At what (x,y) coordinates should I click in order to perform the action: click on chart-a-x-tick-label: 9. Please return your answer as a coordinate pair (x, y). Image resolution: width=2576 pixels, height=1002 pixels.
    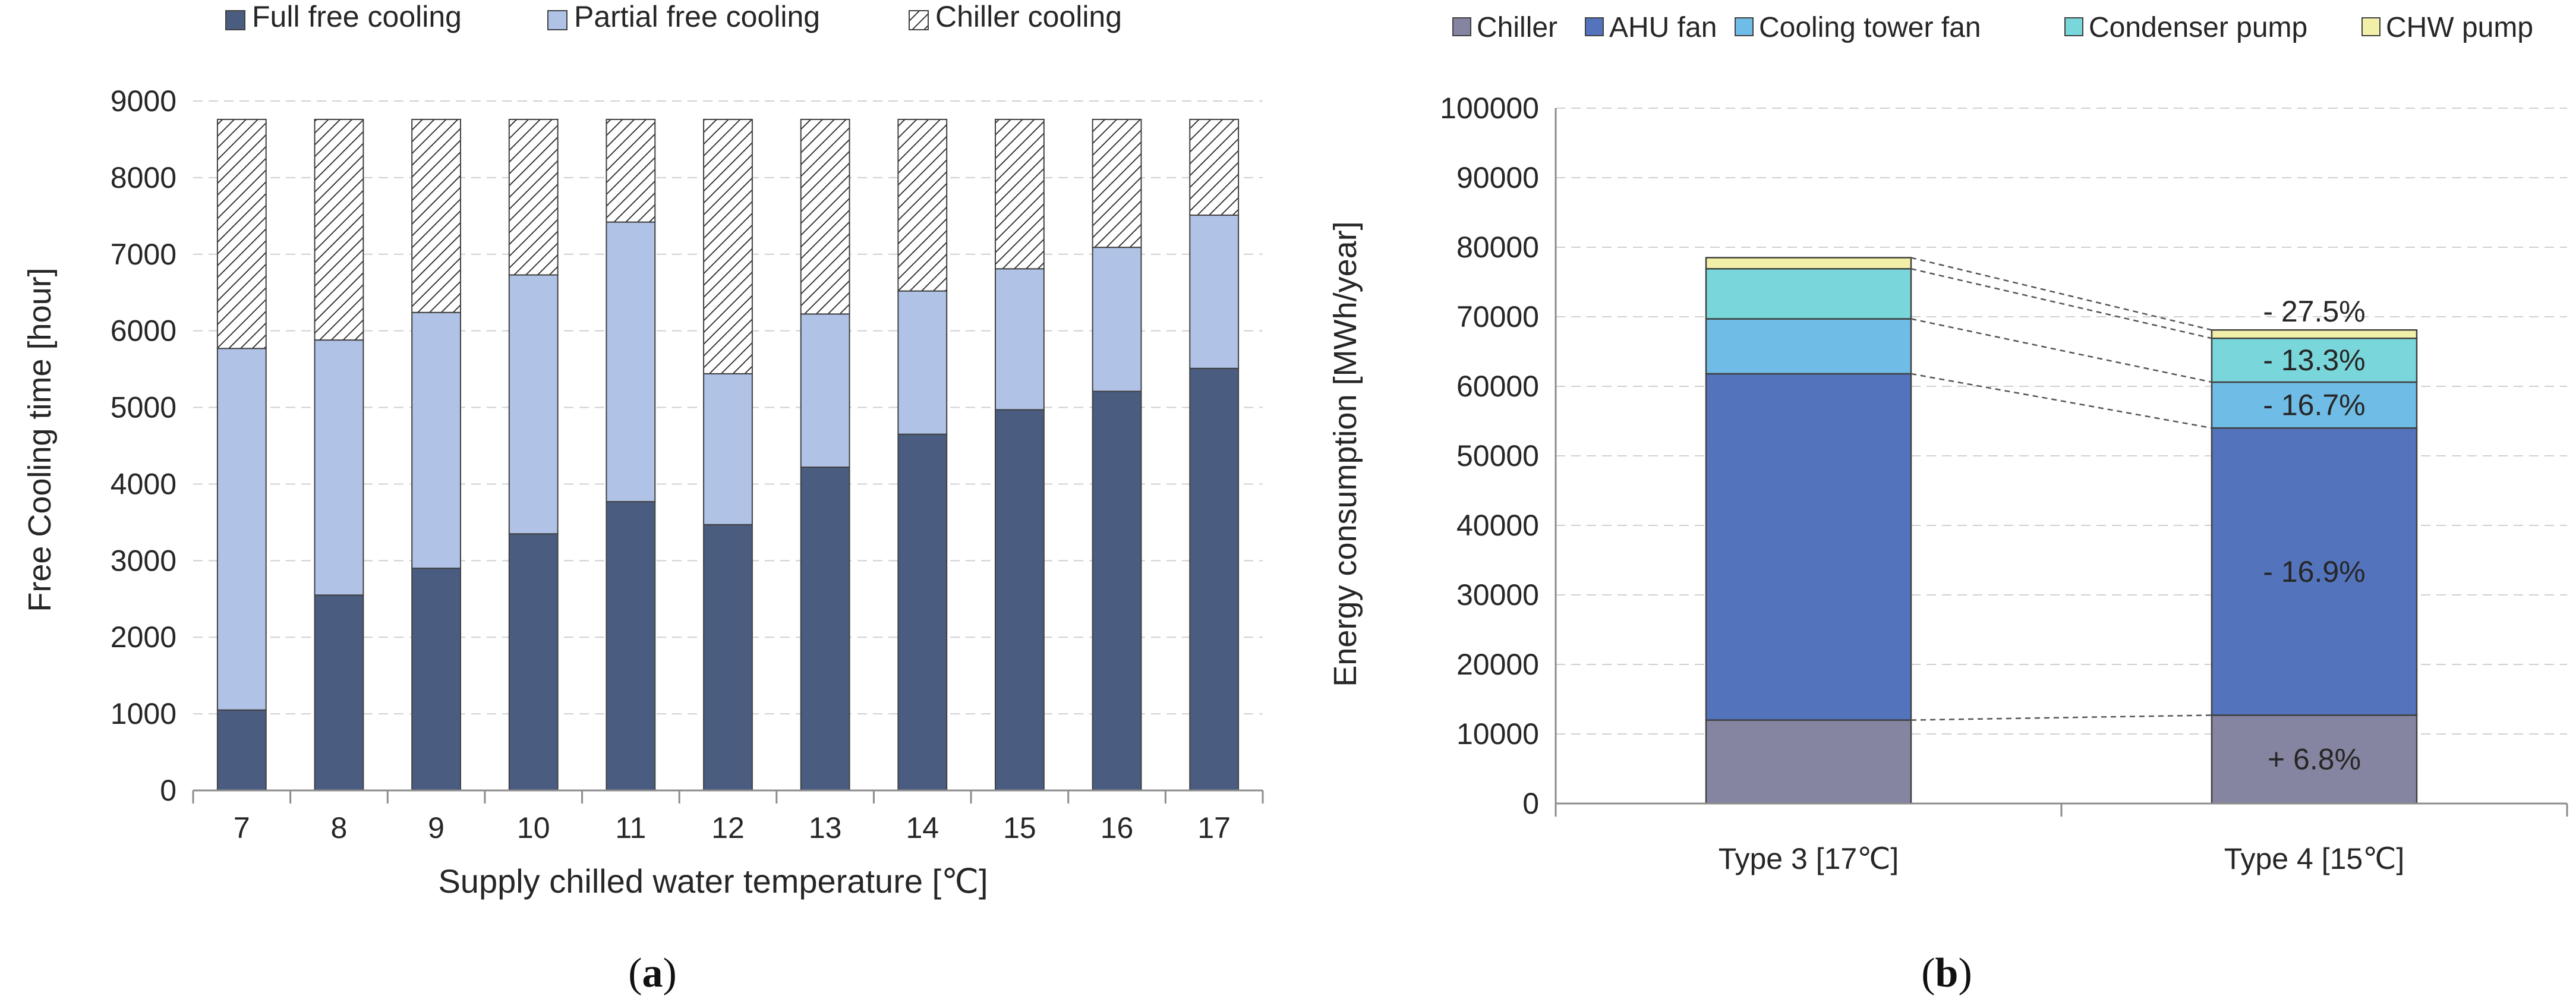
    Looking at the image, I should click on (436, 828).